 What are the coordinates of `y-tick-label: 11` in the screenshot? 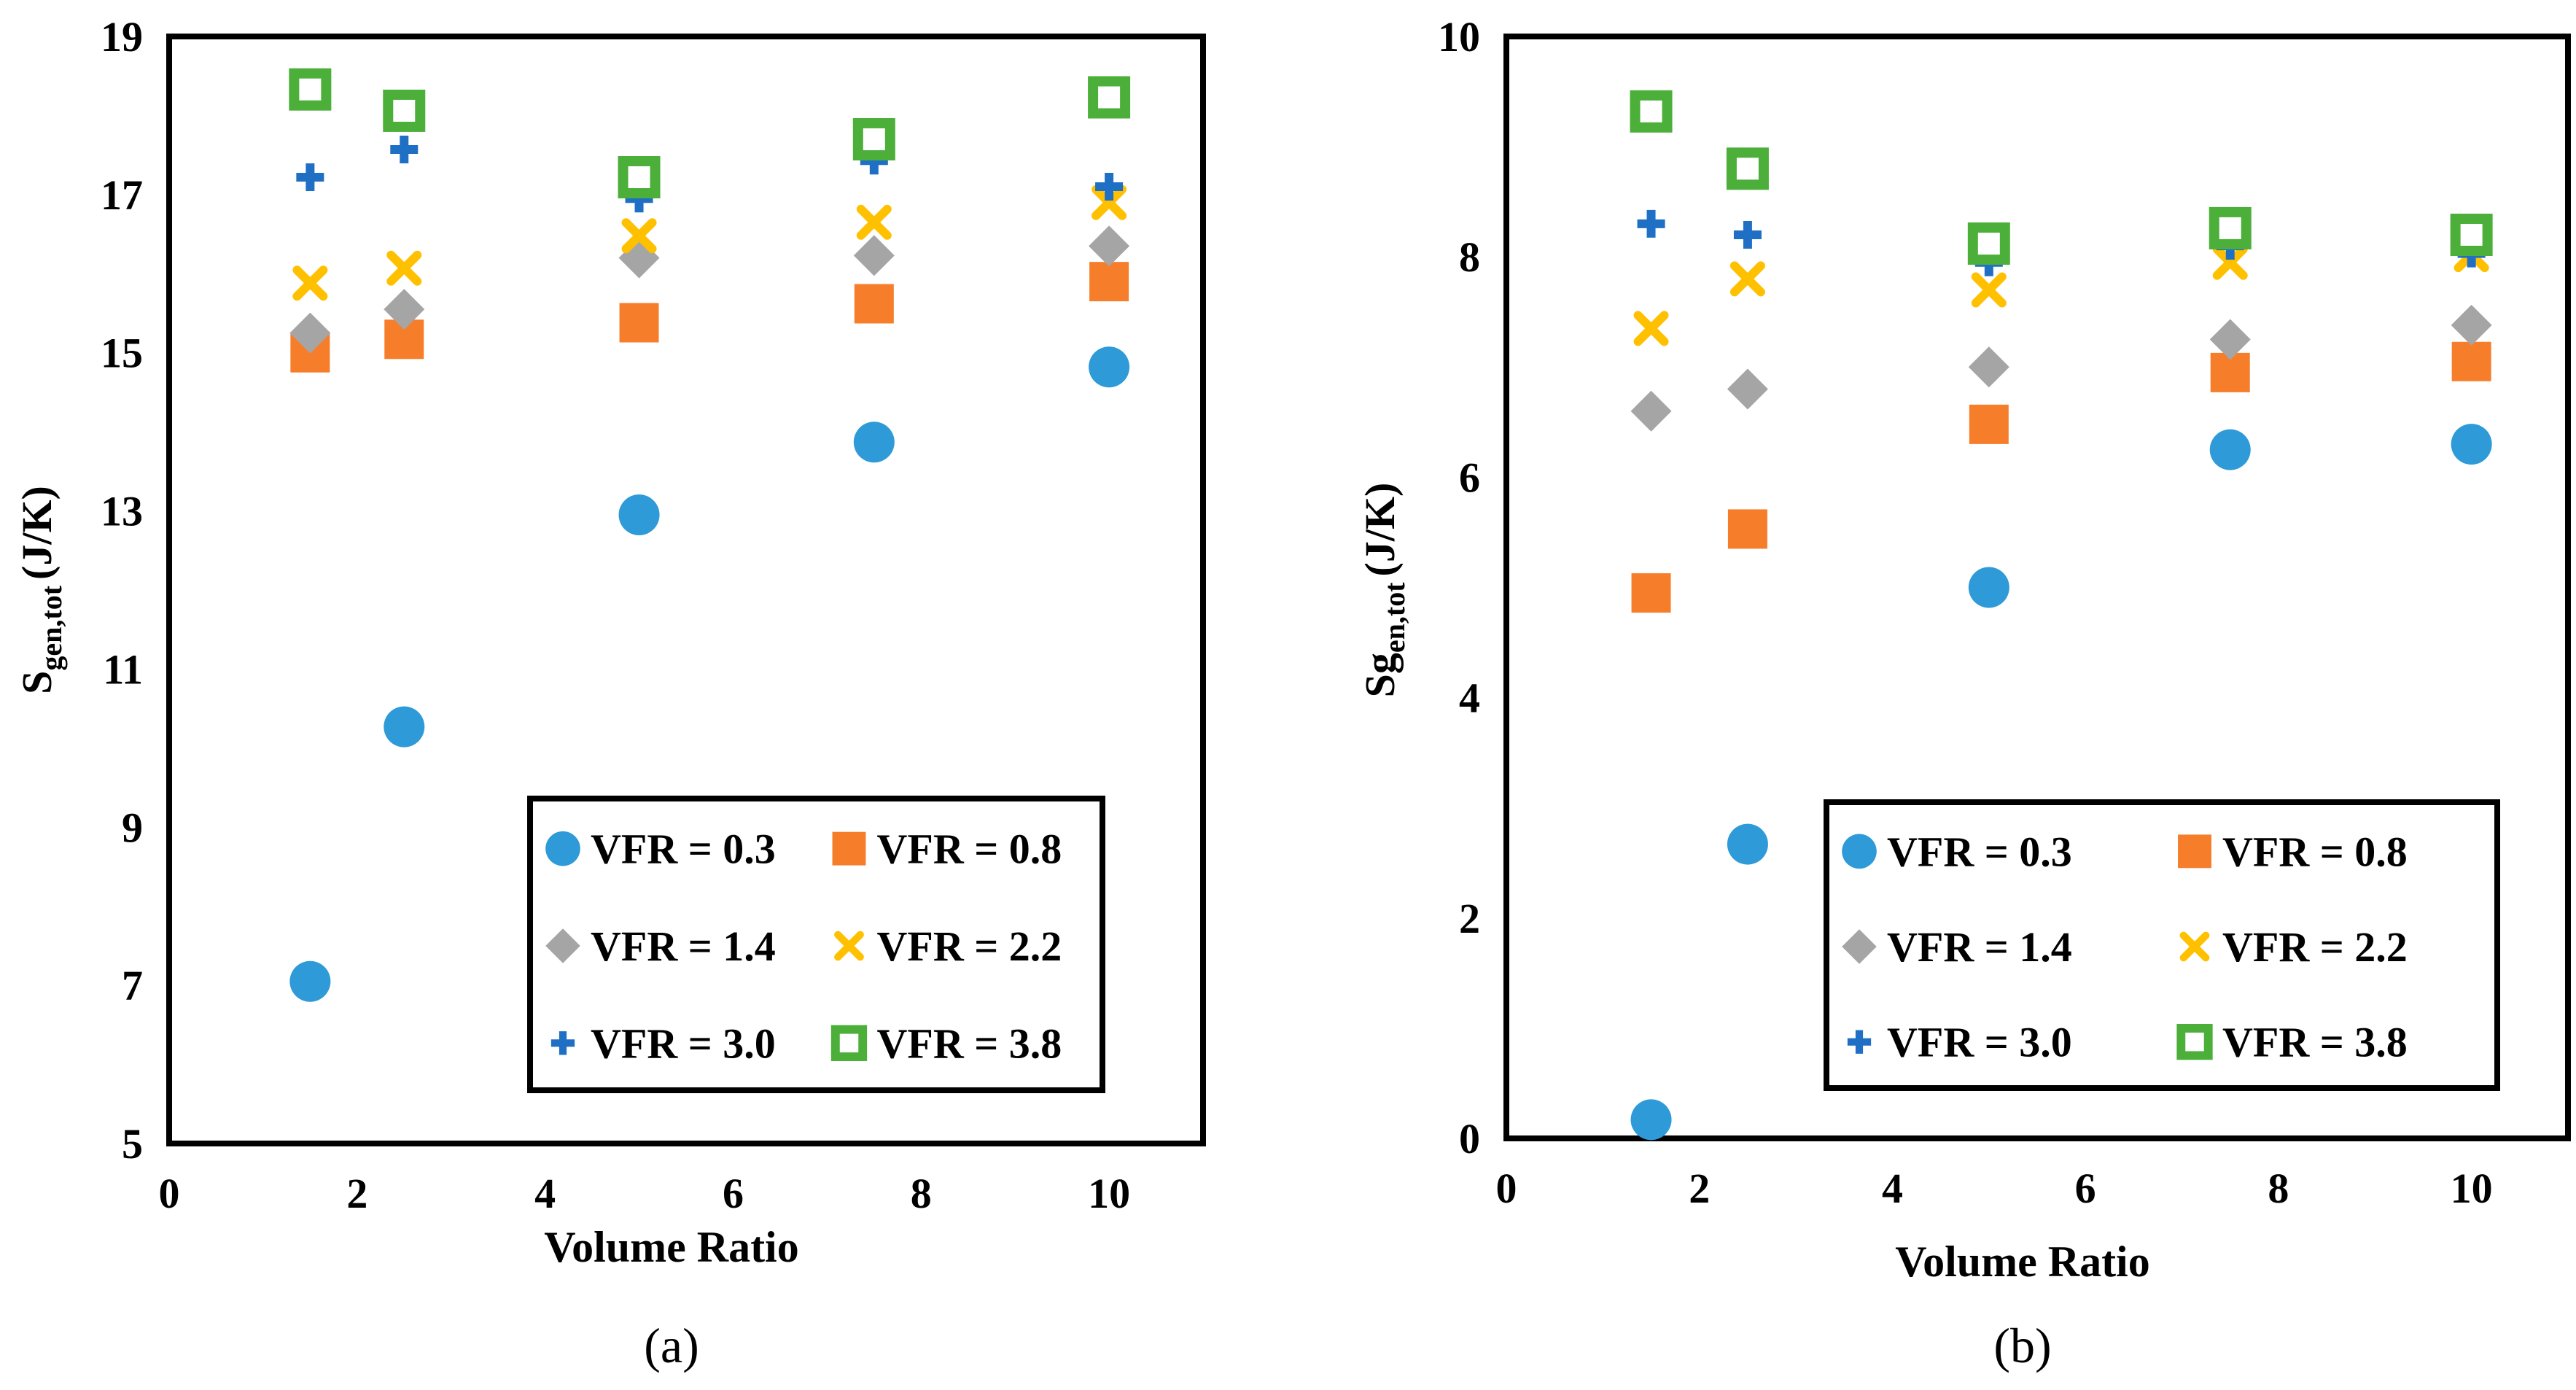 It's located at (123, 669).